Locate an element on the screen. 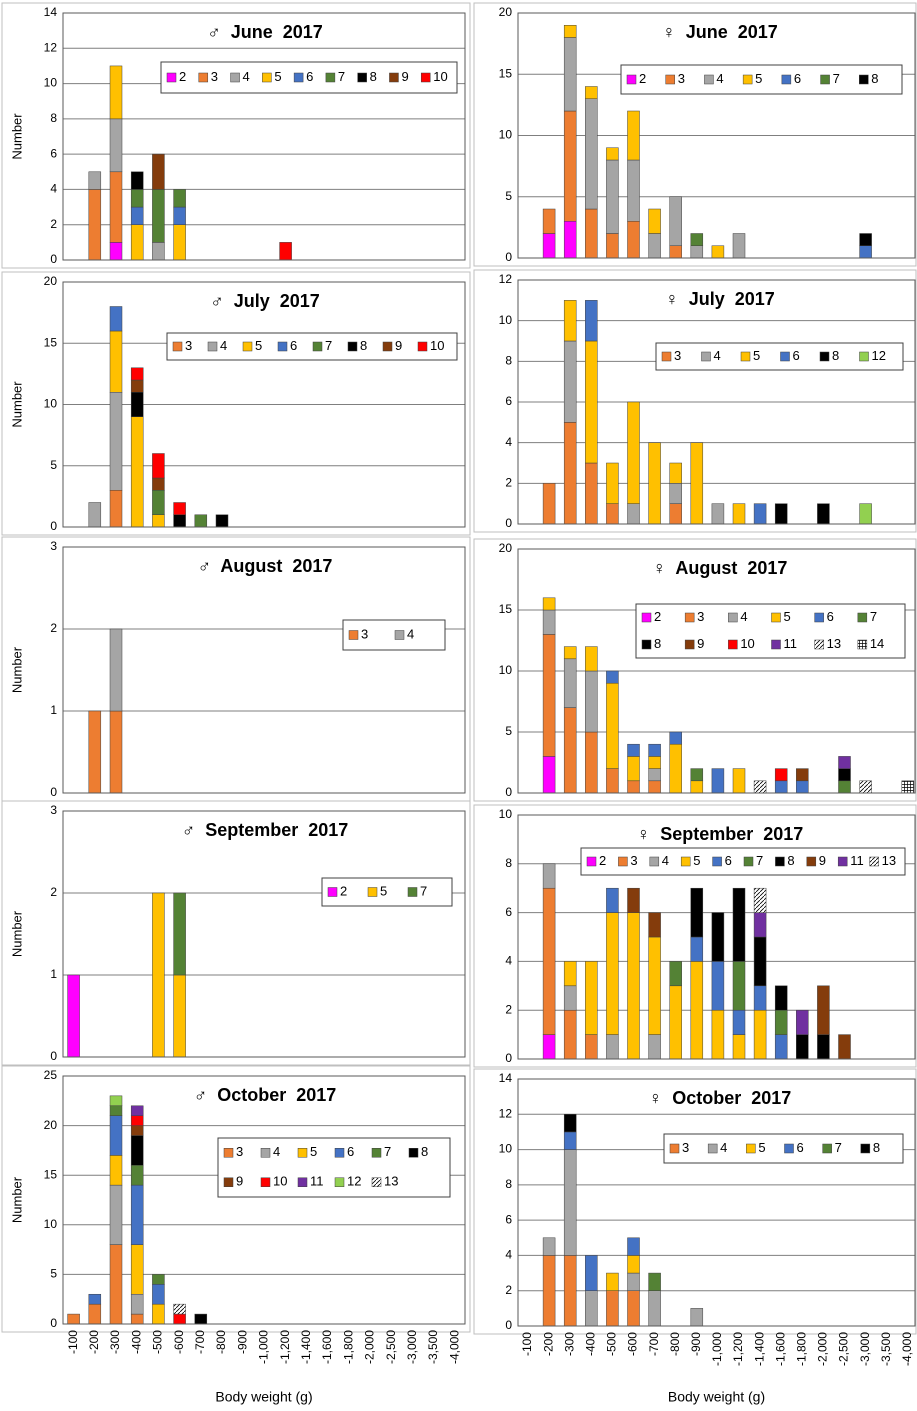  chart-title: ♂ October 2017 is located at coordinates (265, 1095).